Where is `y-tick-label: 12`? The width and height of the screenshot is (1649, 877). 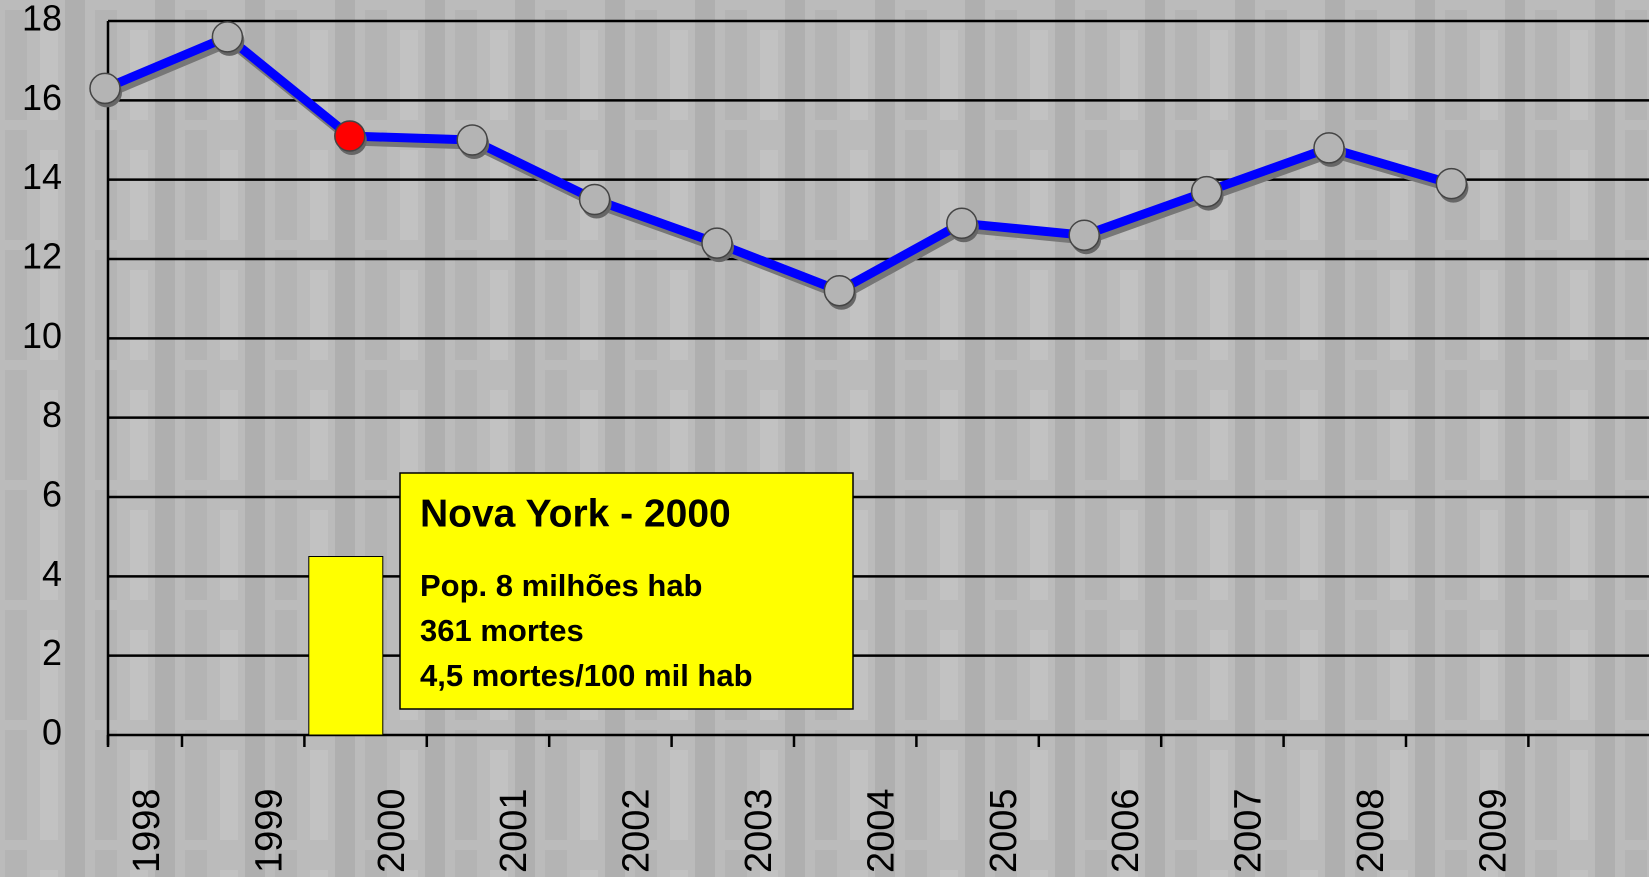 y-tick-label: 12 is located at coordinates (42, 256).